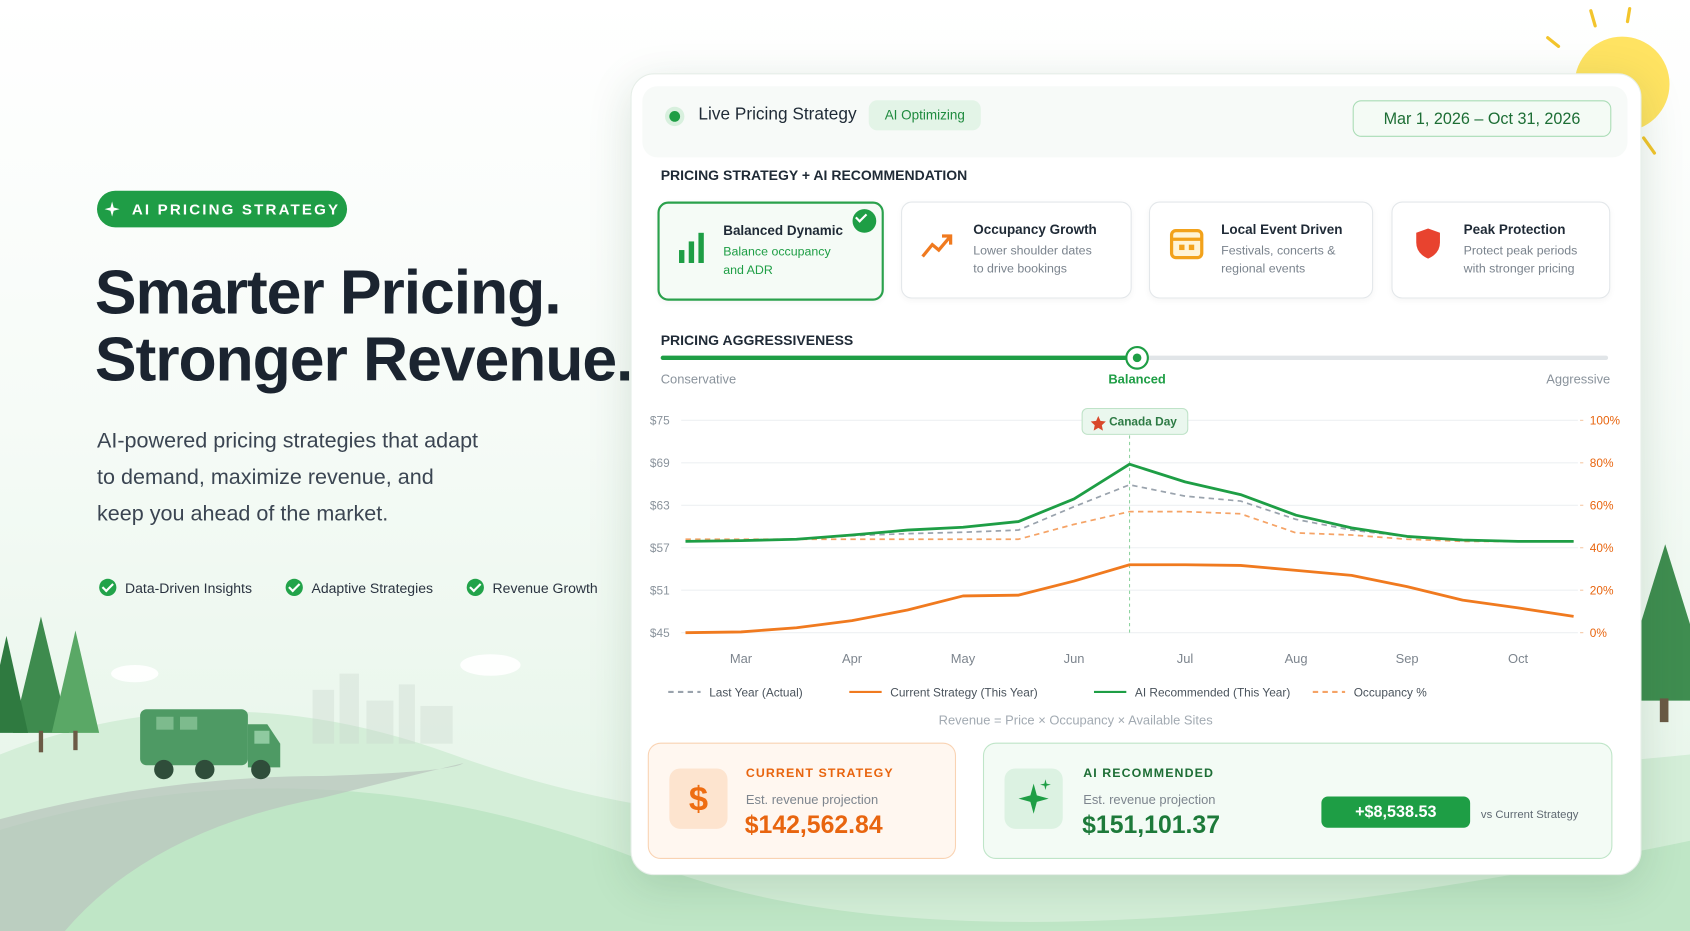  I want to click on difference-pill: +$8,538.53, so click(1396, 812).